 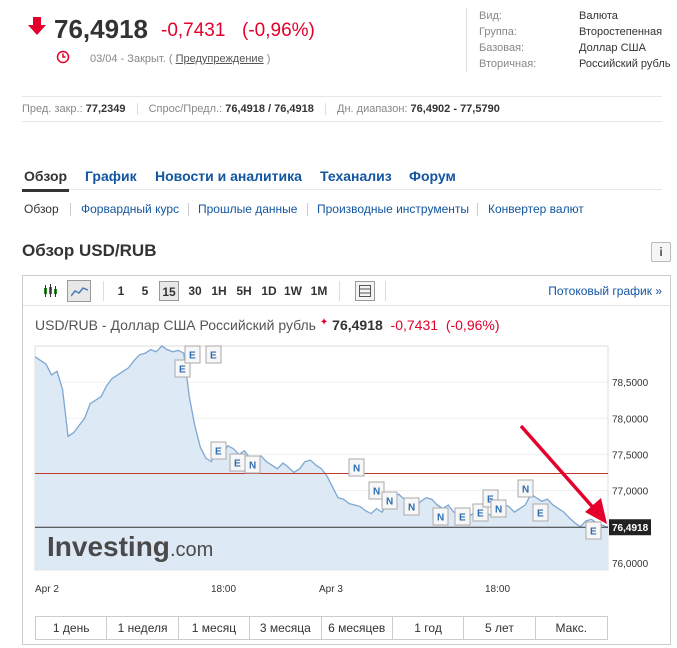 What do you see at coordinates (269, 291) in the screenshot?
I see `interval-button-1d: 1D` at bounding box center [269, 291].